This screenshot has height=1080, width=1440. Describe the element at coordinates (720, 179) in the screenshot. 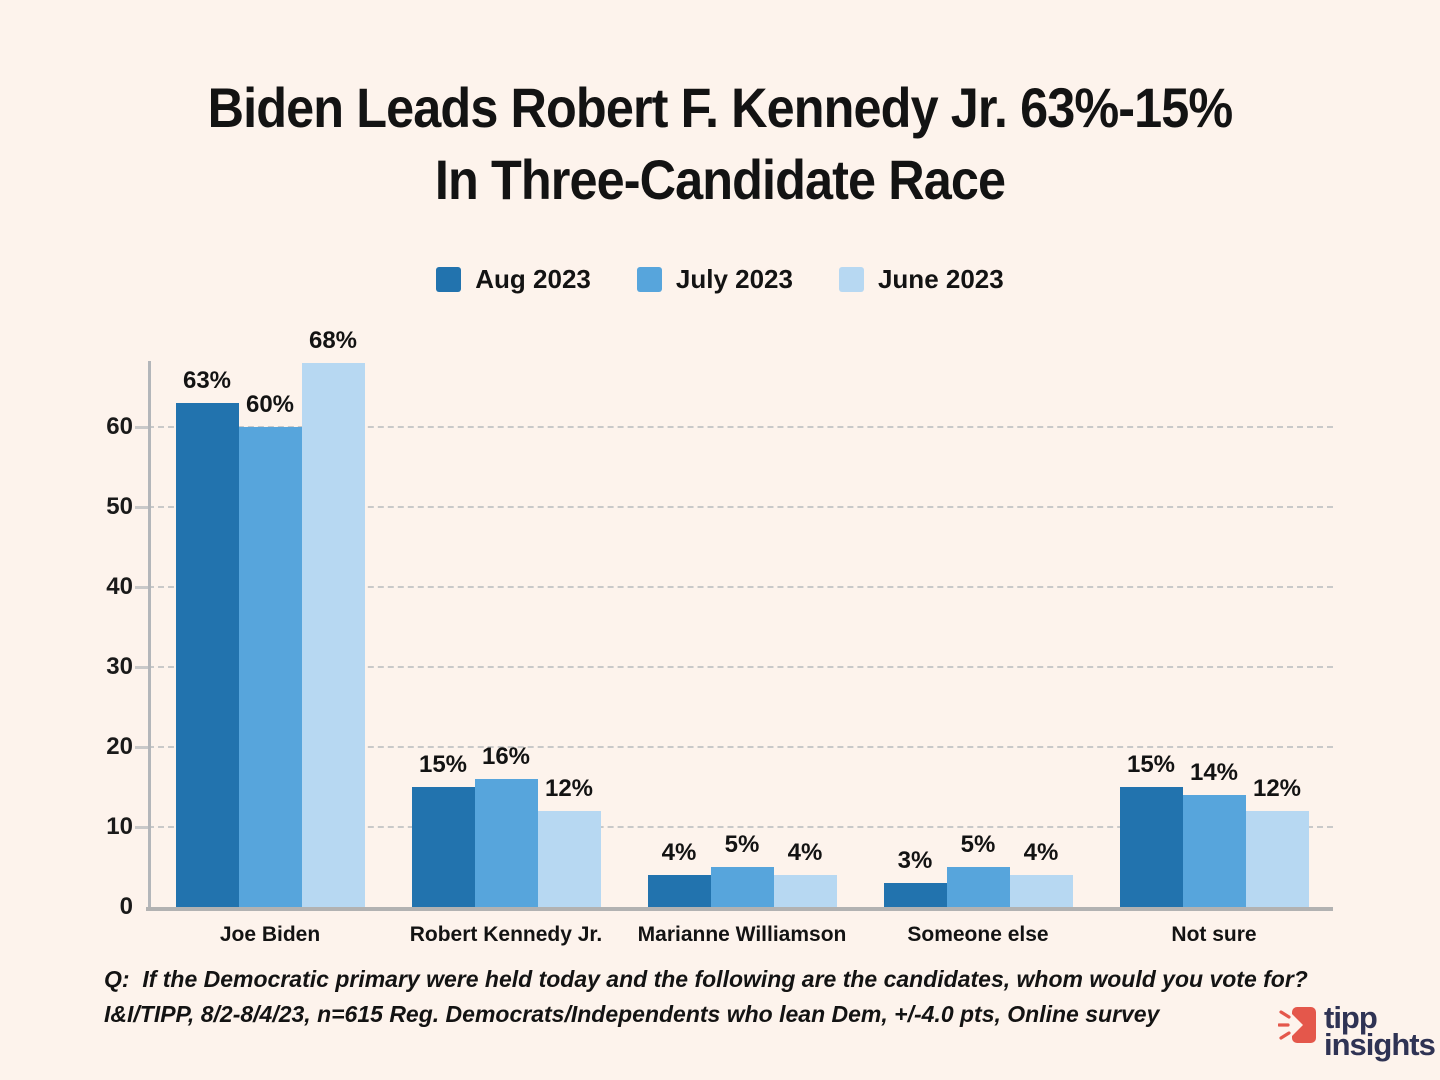

I see `chart-title-line2: In Three-Candidate Race` at that location.